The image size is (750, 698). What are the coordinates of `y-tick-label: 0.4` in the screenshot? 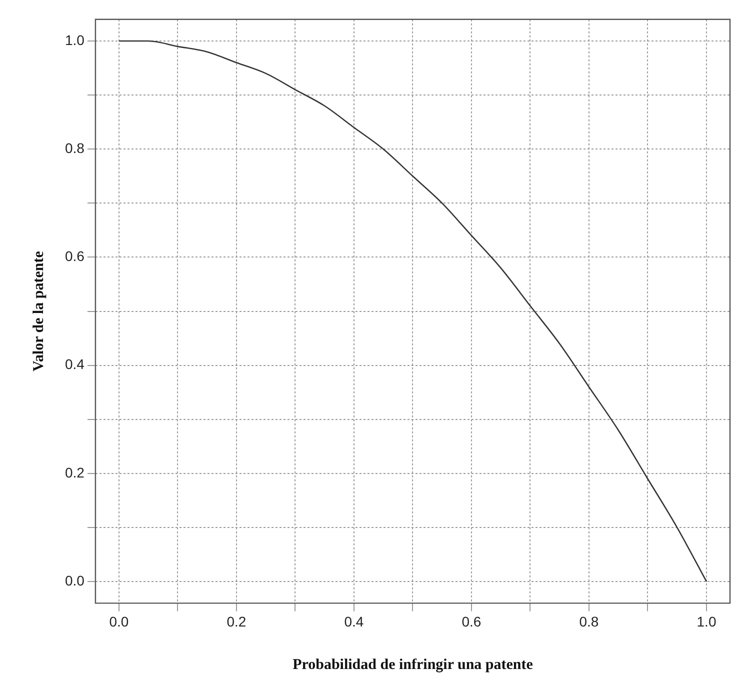 It's located at (74, 364).